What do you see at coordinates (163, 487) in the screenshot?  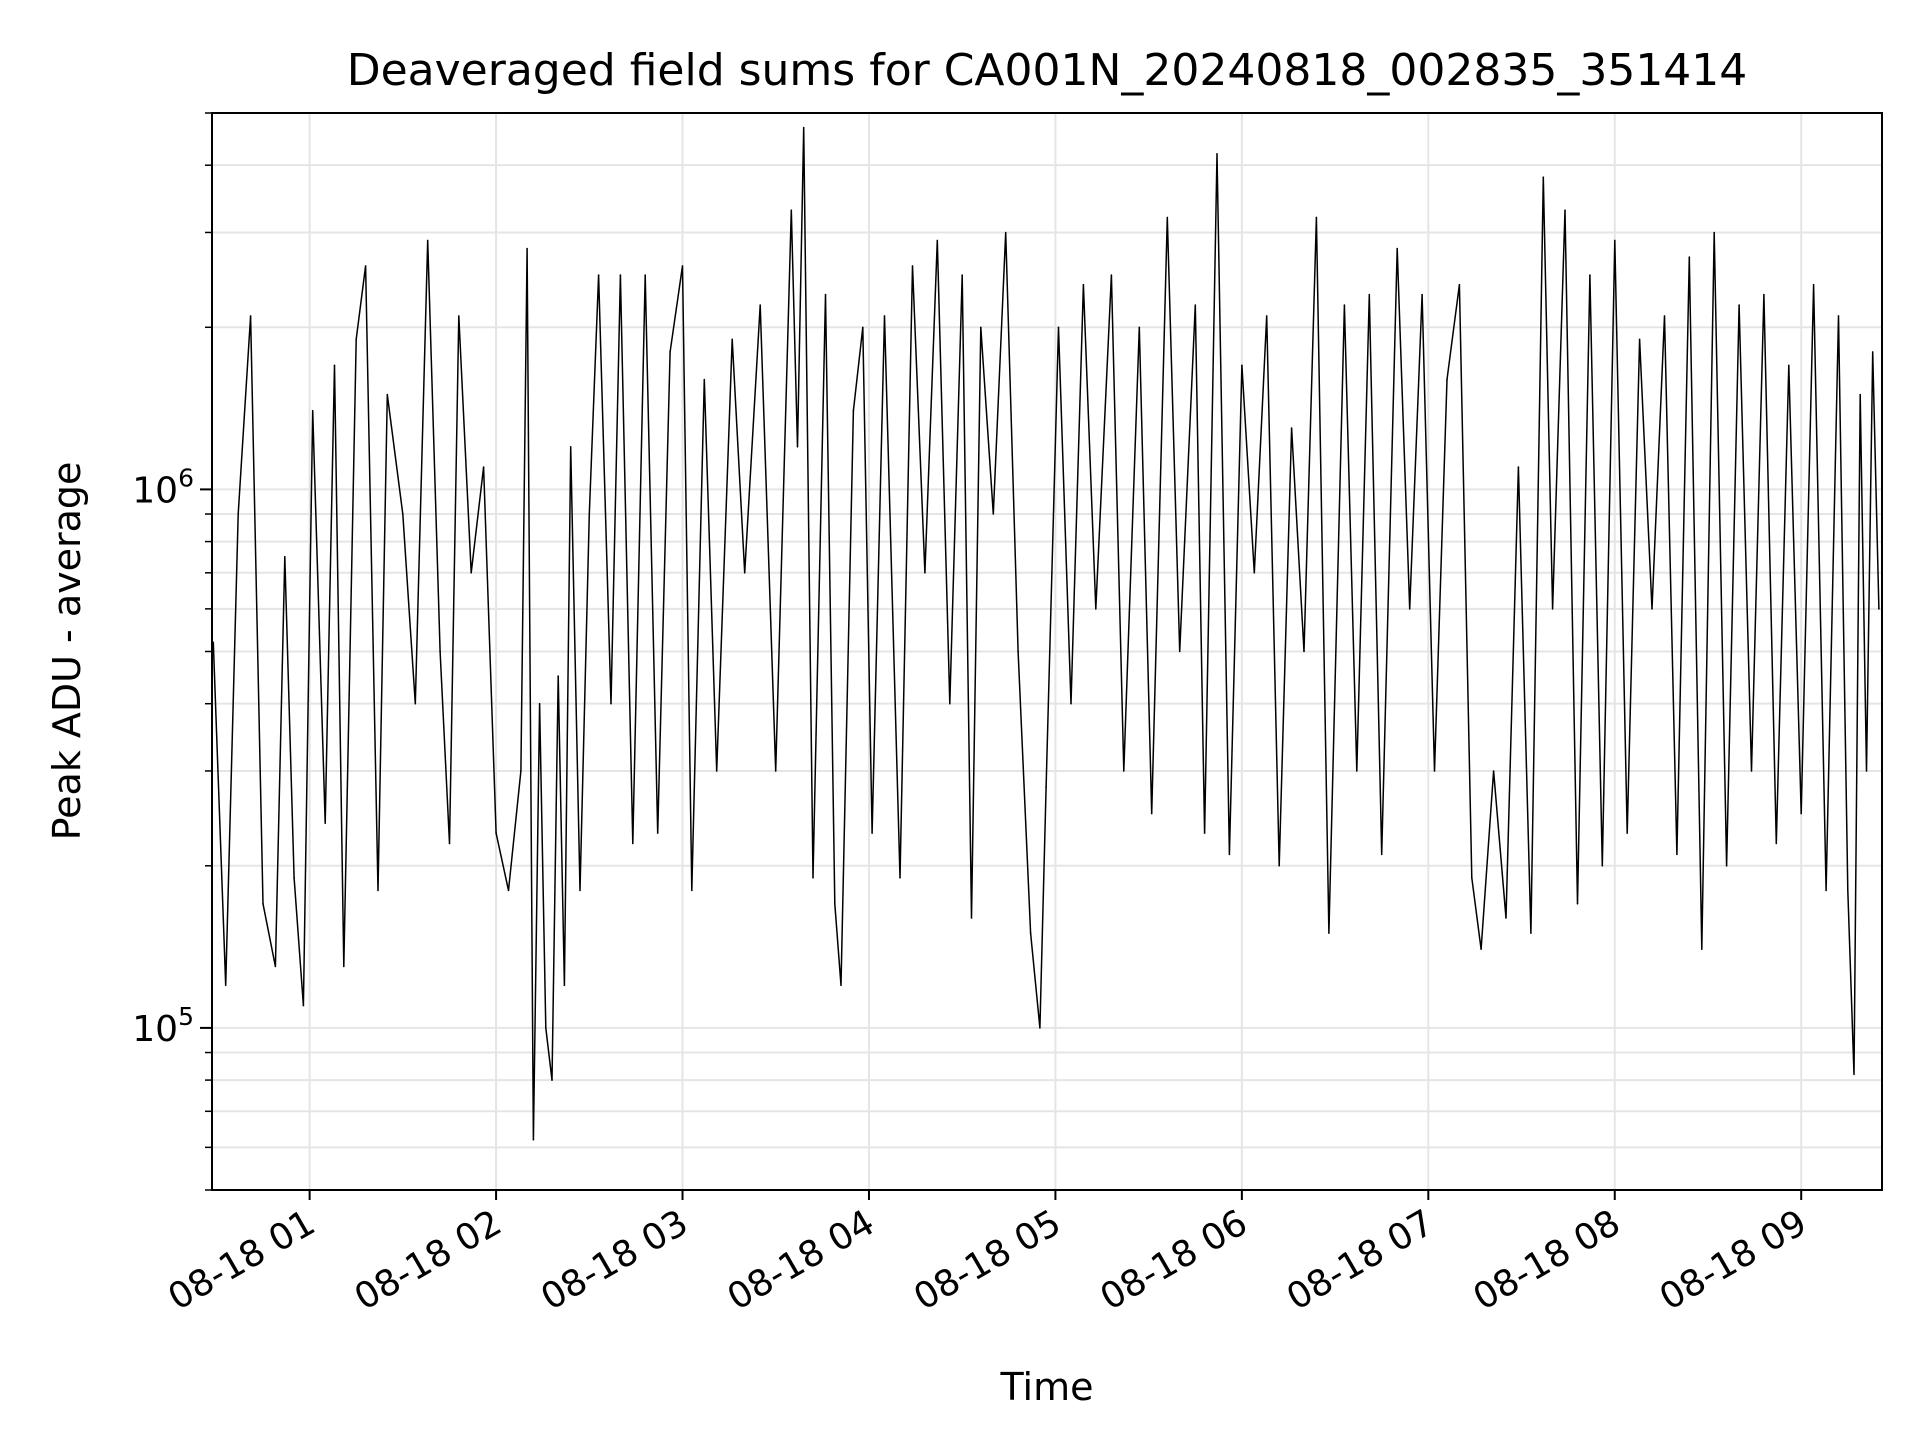 I see `y-tick-label: 10⁶` at bounding box center [163, 487].